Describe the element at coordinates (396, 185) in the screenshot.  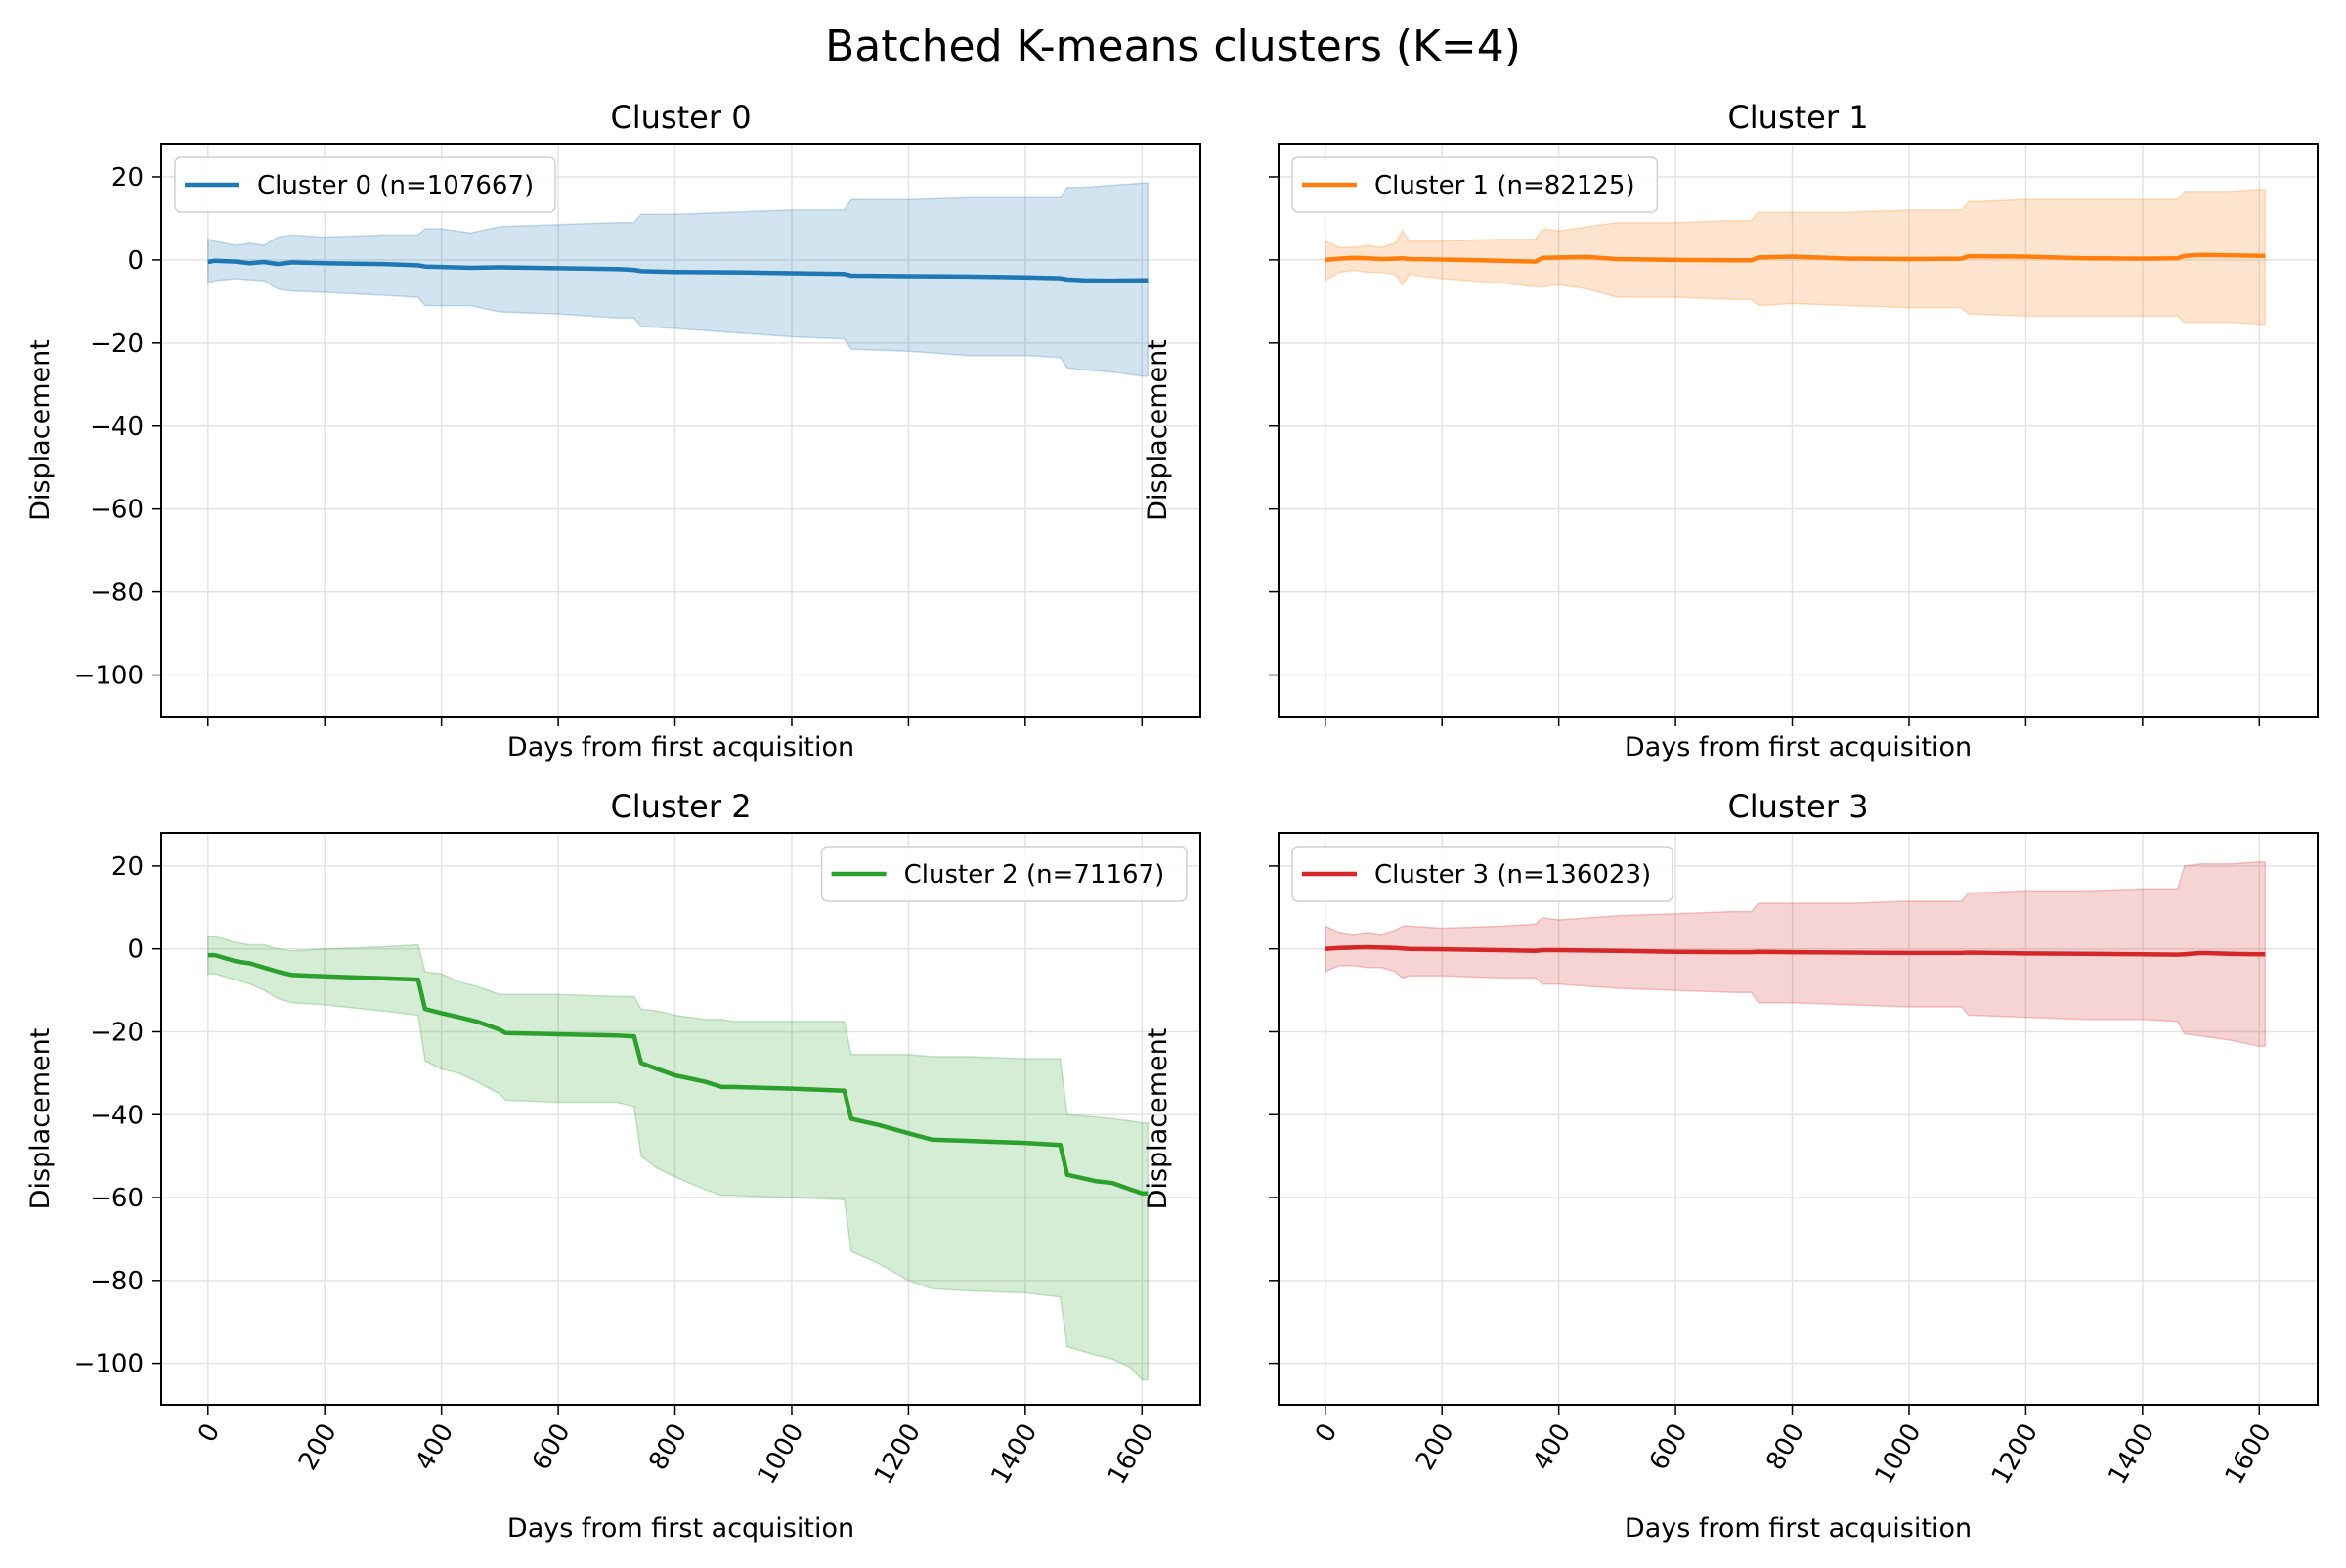
I see `legend-label: Cluster 0 (n=107667)` at that location.